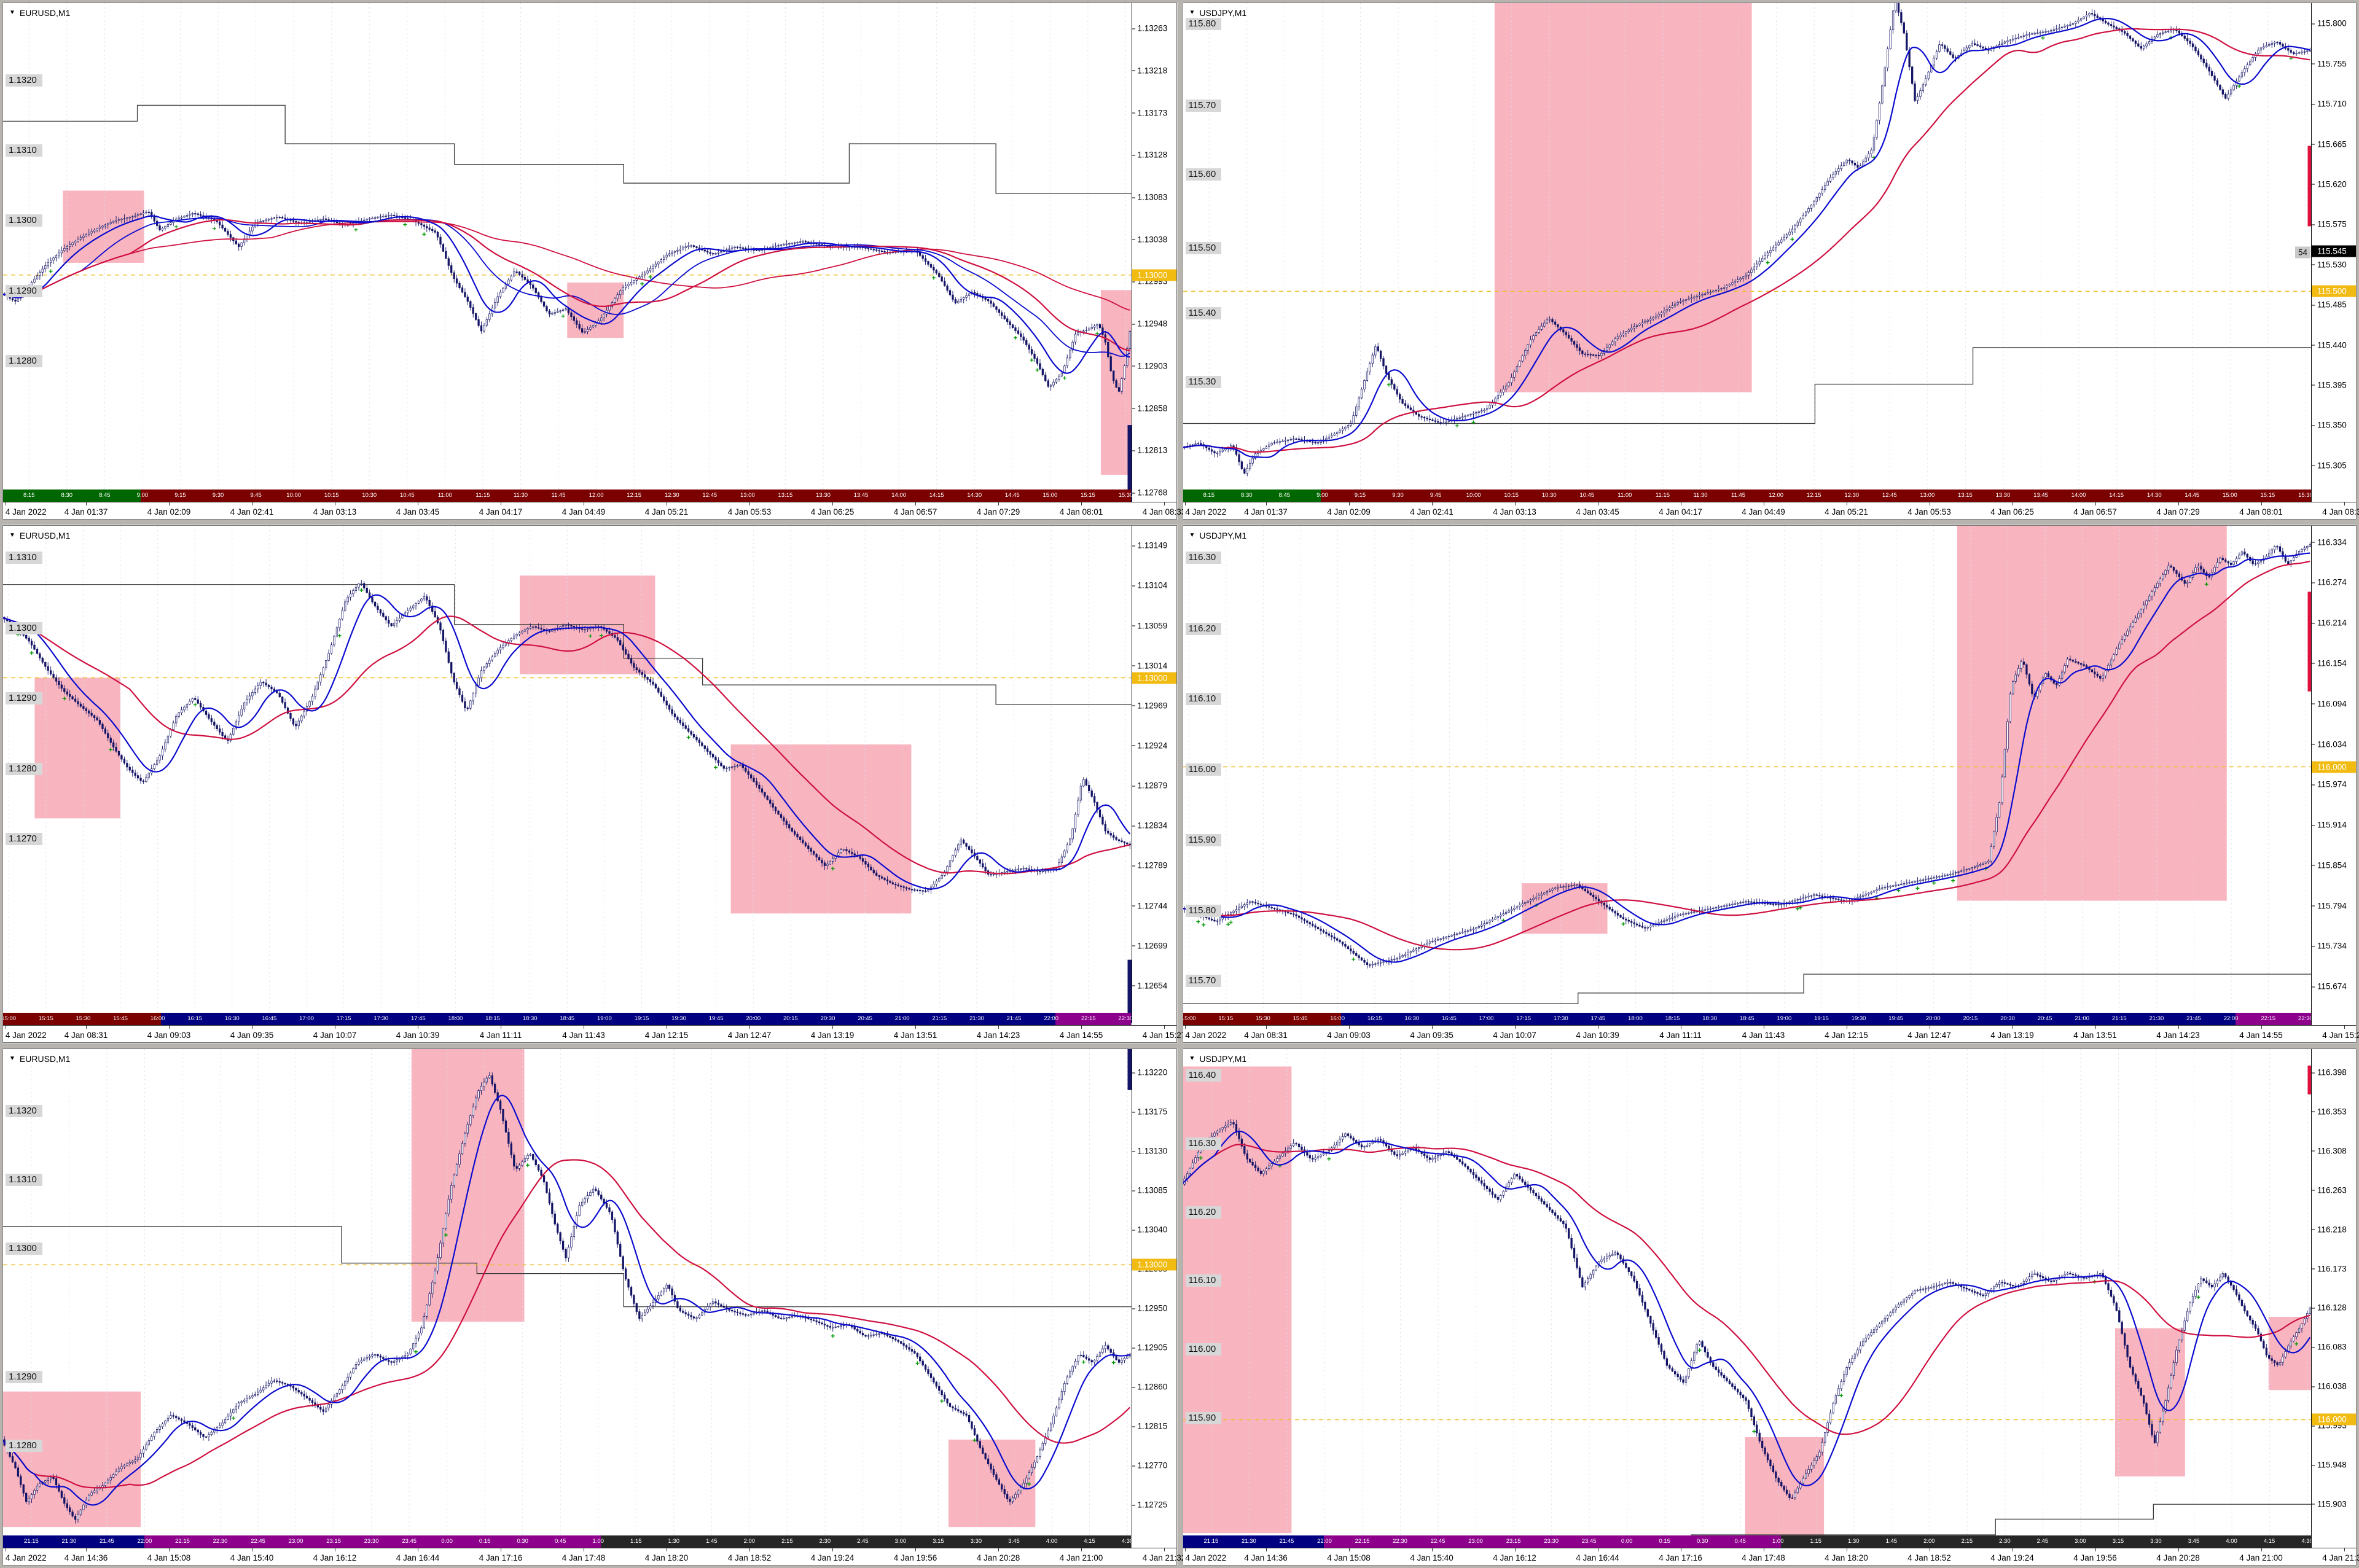  Describe the element at coordinates (2334, 1268) in the screenshot. I see `price-axis-label: 116.173` at that location.